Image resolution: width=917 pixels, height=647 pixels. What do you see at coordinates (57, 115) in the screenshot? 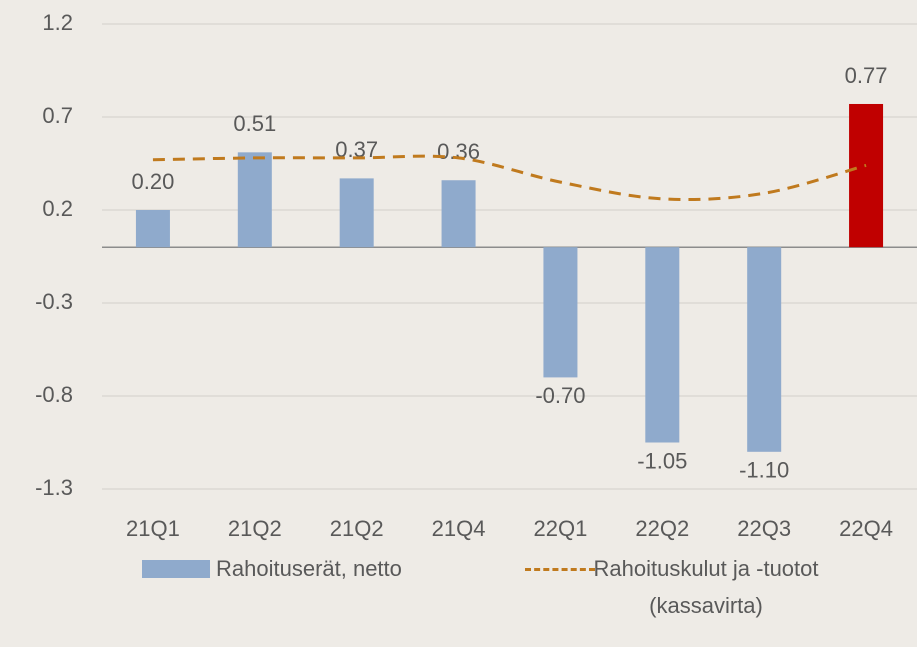
I see `y-tick-label: 0.7` at bounding box center [57, 115].